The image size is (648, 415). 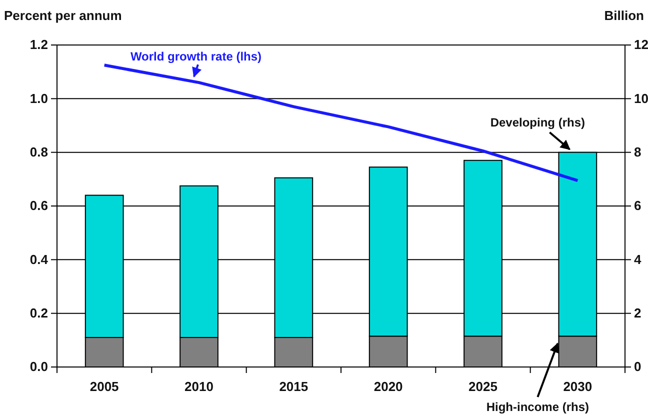 What do you see at coordinates (39, 366) in the screenshot?
I see `y-tick-label: 0.0` at bounding box center [39, 366].